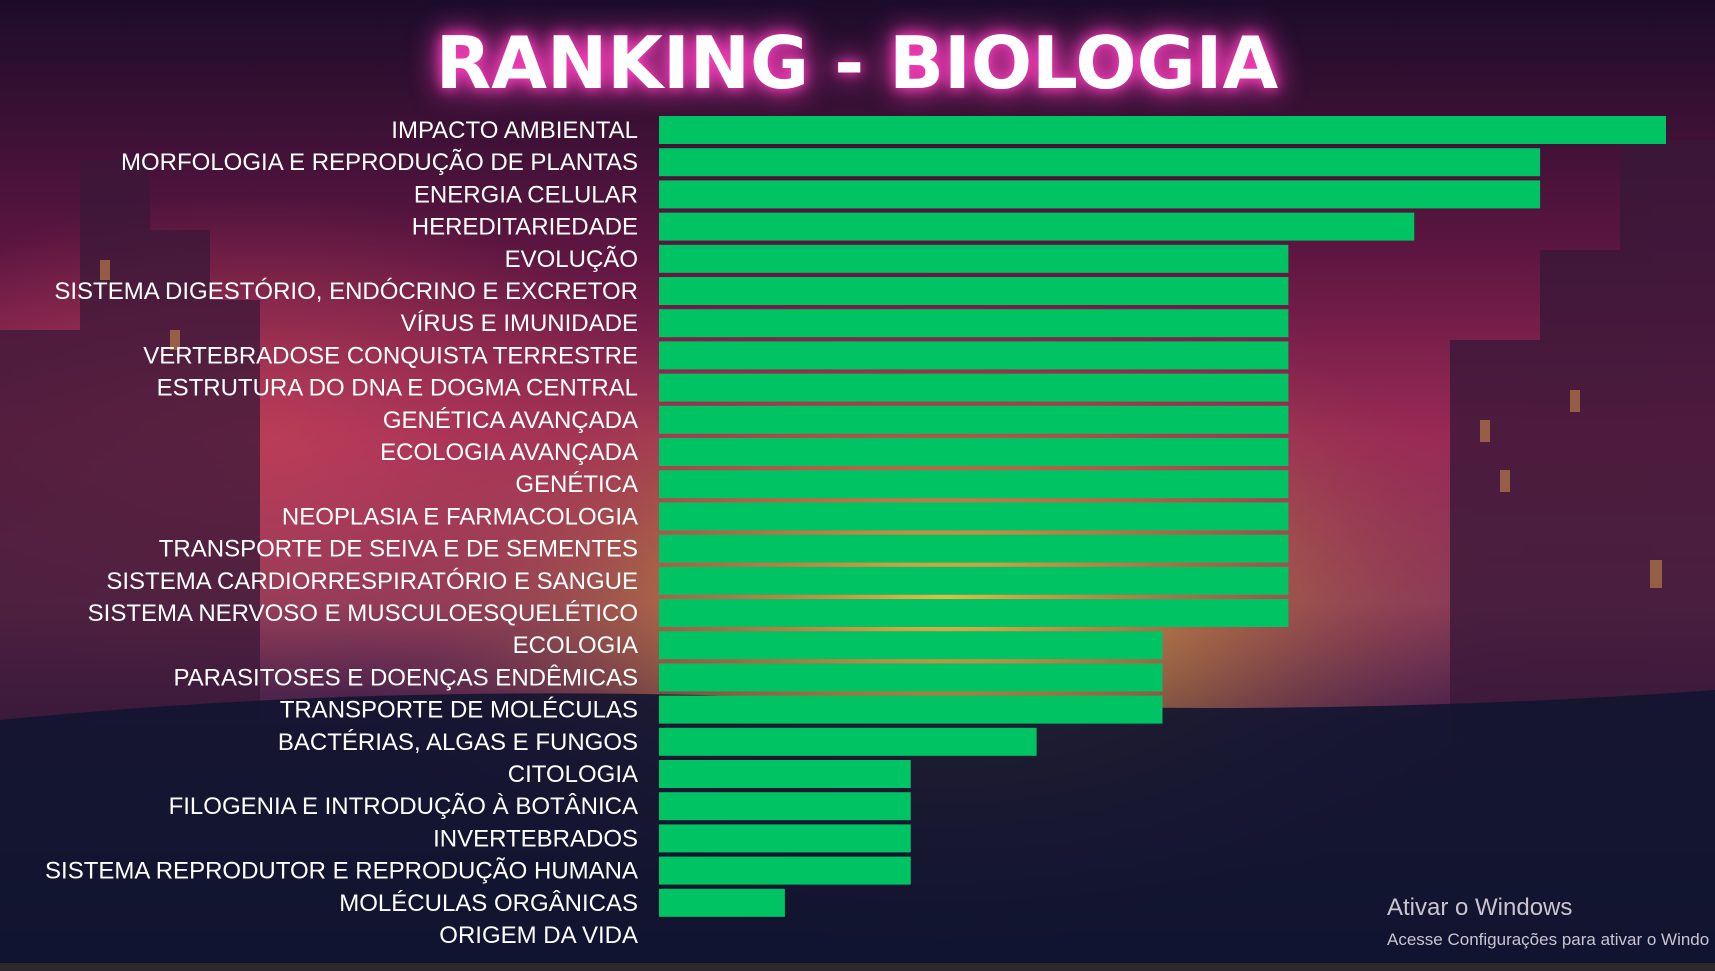 The width and height of the screenshot is (1715, 971). I want to click on category-label: VERTEBRADOSE CONQUISTA TERRESTRE, so click(390, 355).